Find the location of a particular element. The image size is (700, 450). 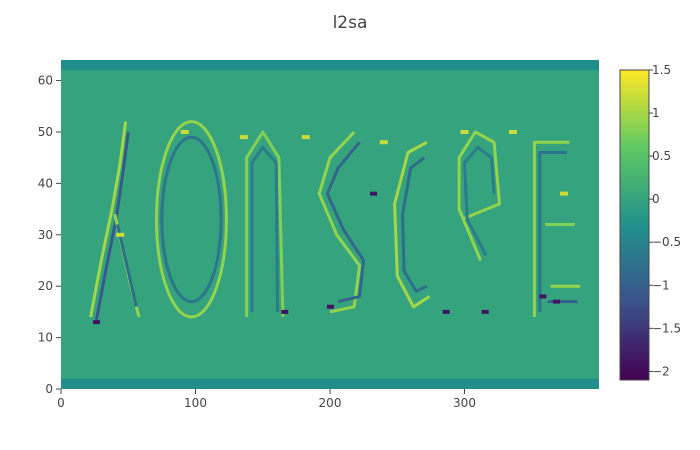

colorbar-tick-label: 0.5 is located at coordinates (661, 156).